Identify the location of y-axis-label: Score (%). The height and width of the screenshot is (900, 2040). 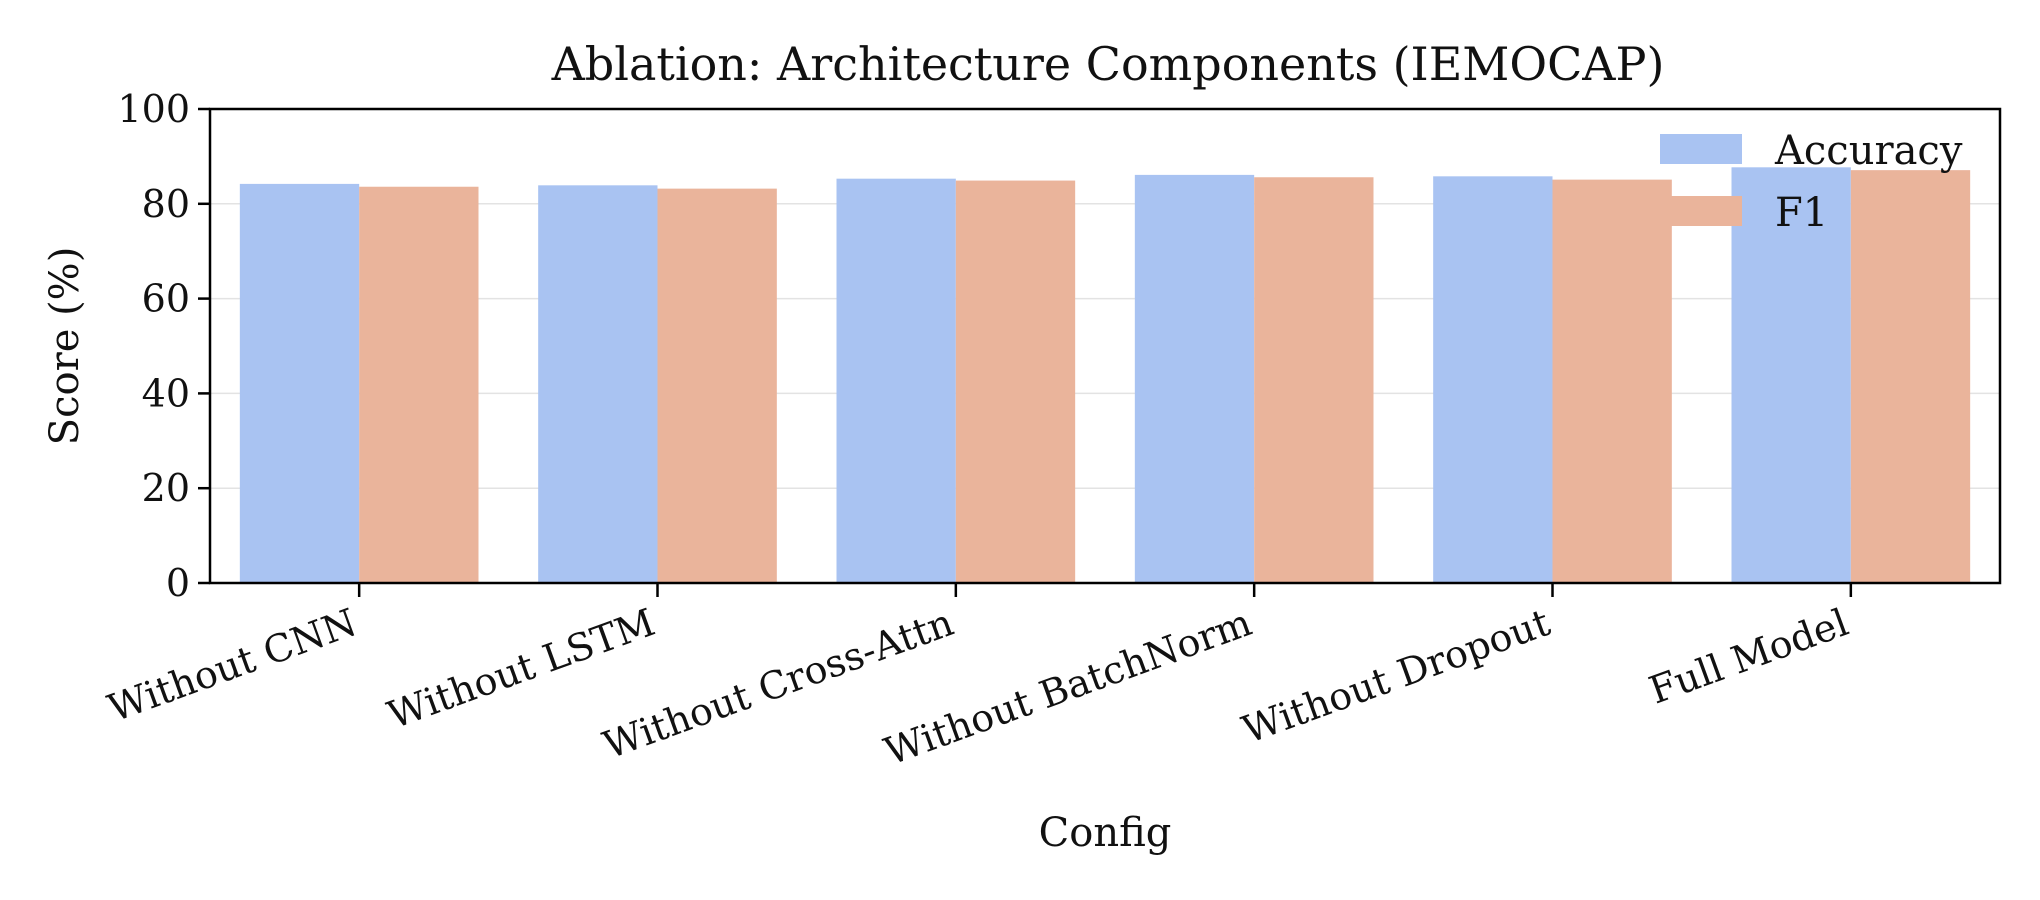
(65, 346).